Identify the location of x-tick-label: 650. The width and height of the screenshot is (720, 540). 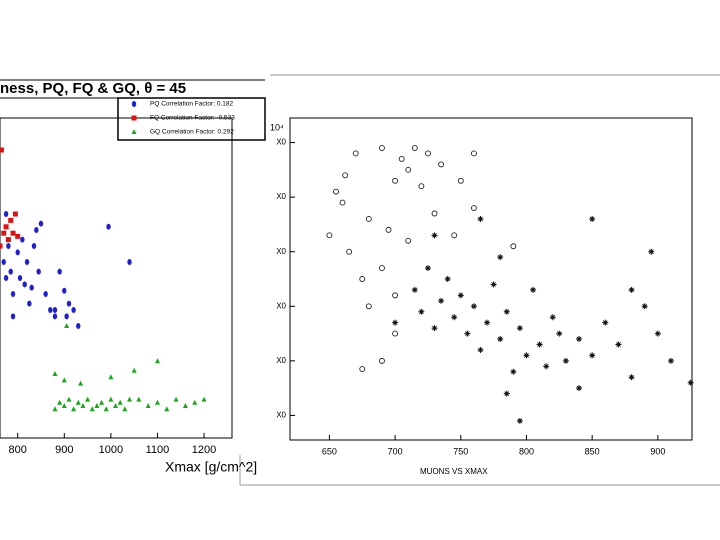
(329, 451).